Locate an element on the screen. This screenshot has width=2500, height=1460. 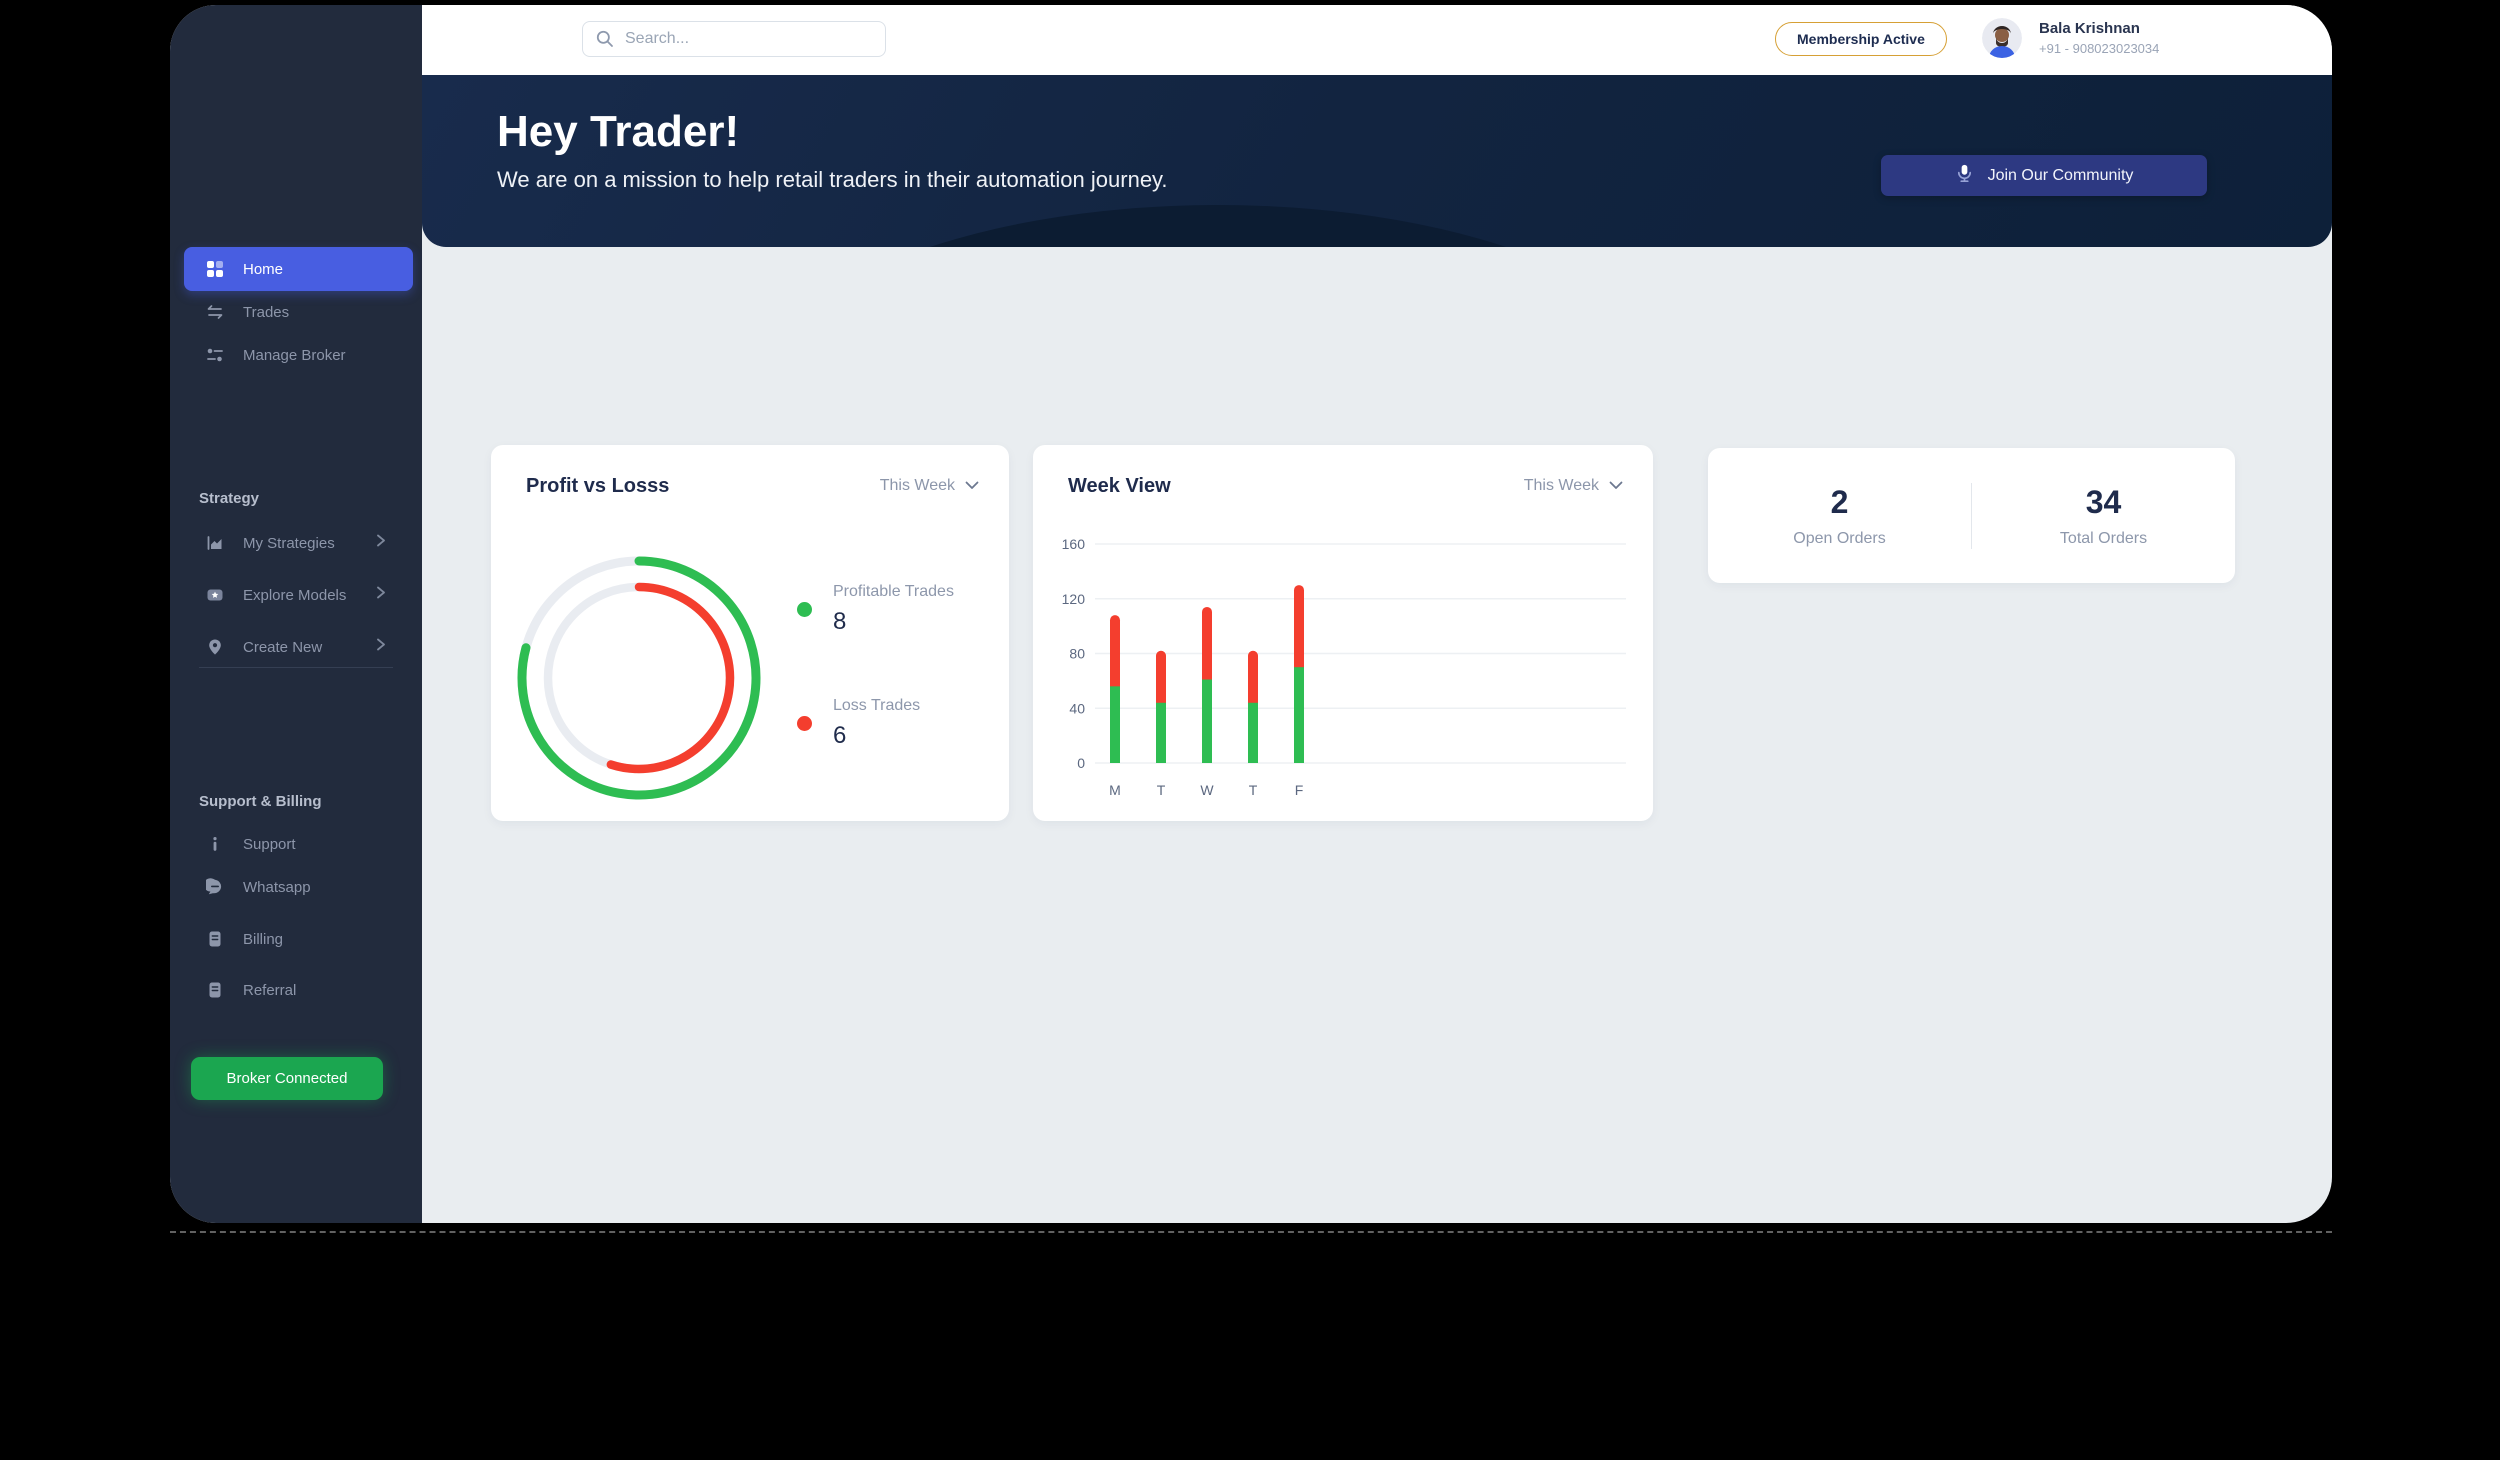
sidebar-item-support: Support is located at coordinates (298, 844).